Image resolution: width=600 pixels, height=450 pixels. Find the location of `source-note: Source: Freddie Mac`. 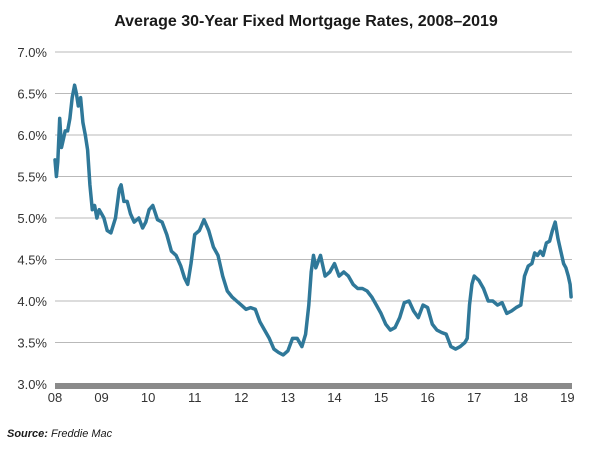

source-note: Source: Freddie Mac is located at coordinates (59, 434).